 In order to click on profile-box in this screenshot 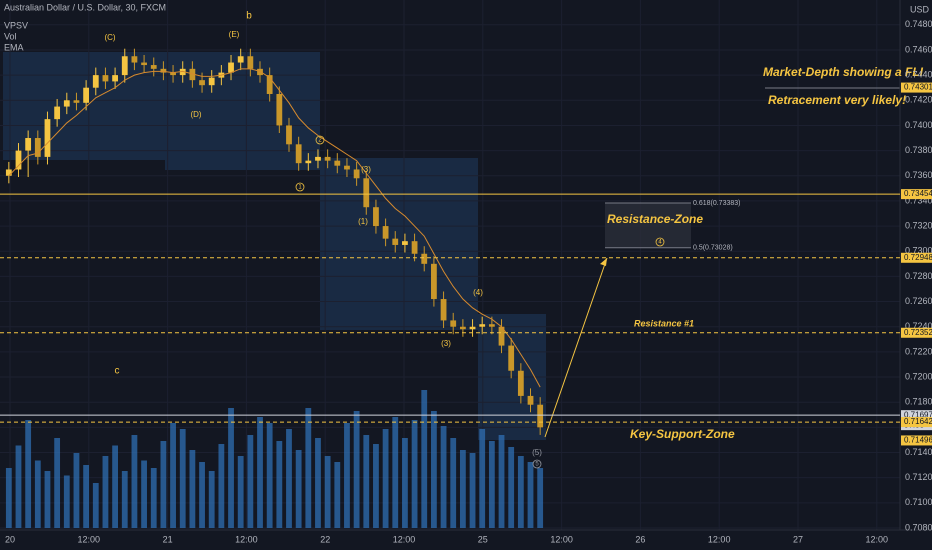, I will do `click(399, 244)`.